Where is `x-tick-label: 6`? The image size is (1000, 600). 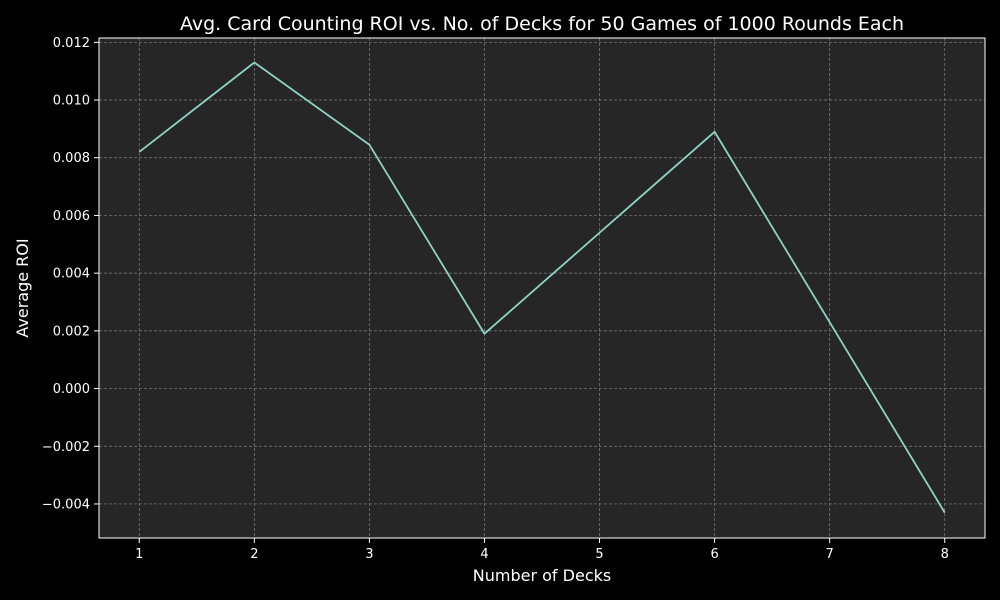
x-tick-label: 6 is located at coordinates (714, 554).